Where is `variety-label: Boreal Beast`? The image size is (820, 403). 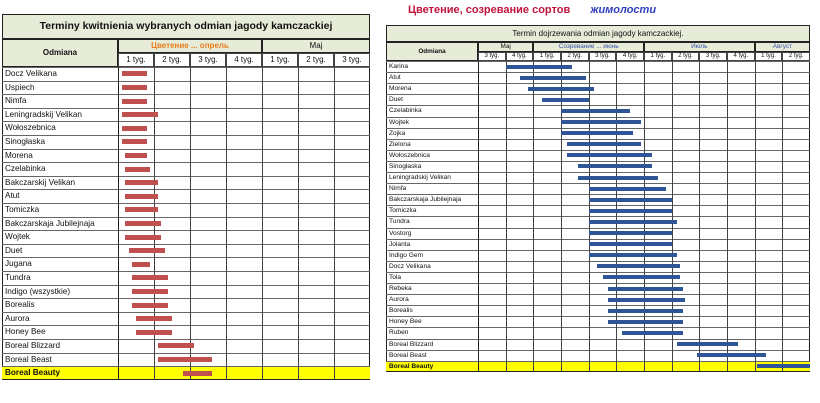 variety-label: Boreal Beast is located at coordinates (408, 355).